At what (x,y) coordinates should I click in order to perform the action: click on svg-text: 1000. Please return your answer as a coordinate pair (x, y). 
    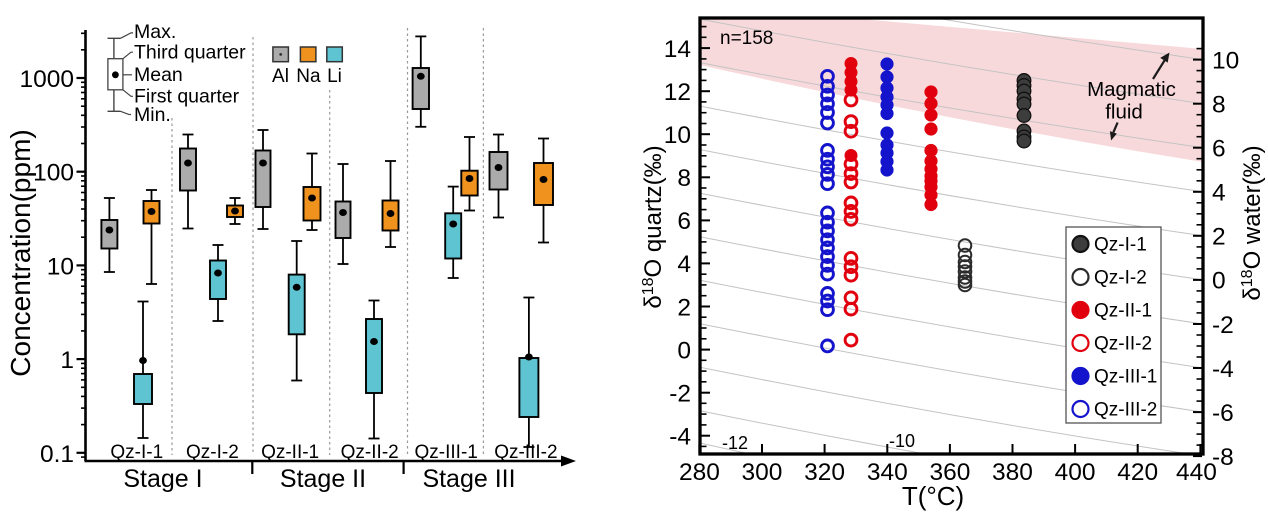
    Looking at the image, I should click on (46, 79).